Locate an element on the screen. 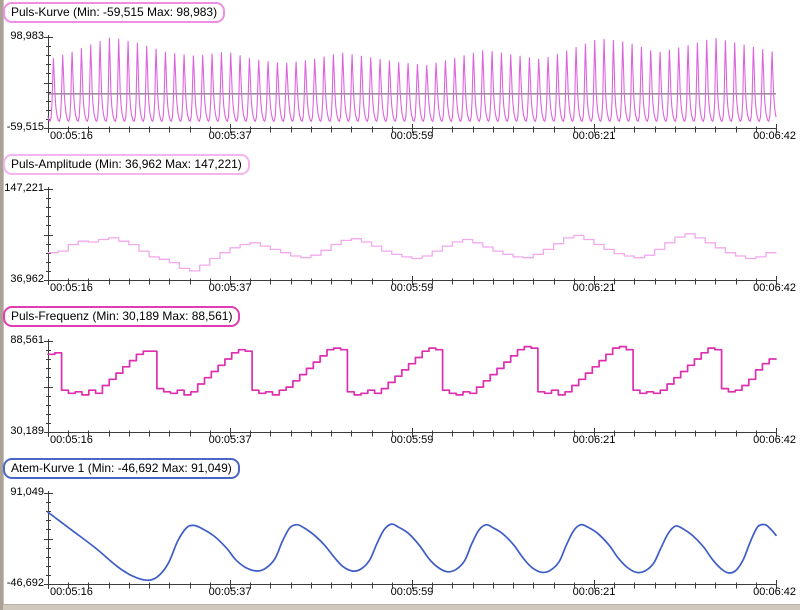 The height and width of the screenshot is (610, 800). y-axis-max-label: 98,983 is located at coordinates (27, 36).